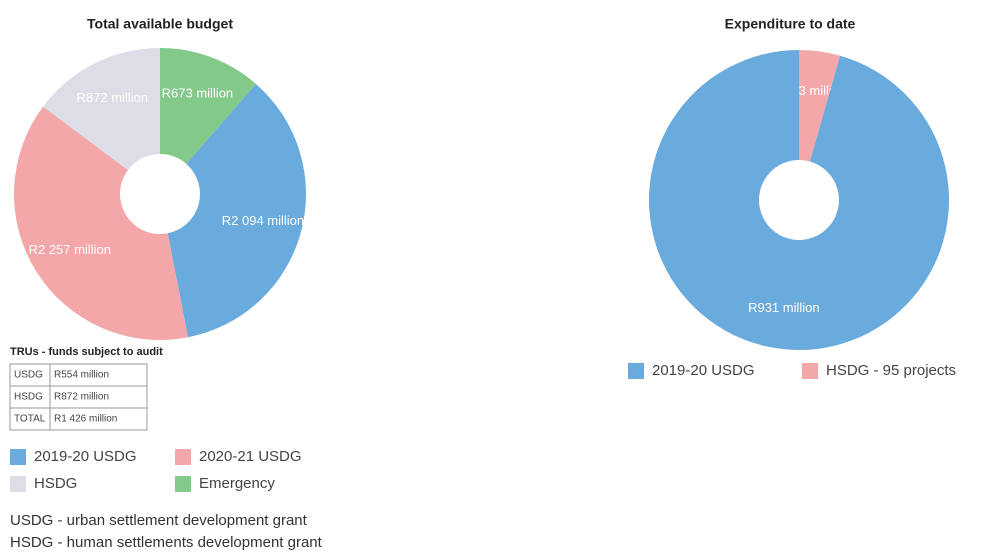  Describe the element at coordinates (55, 483) in the screenshot. I see `legend-label: HSDG` at that location.